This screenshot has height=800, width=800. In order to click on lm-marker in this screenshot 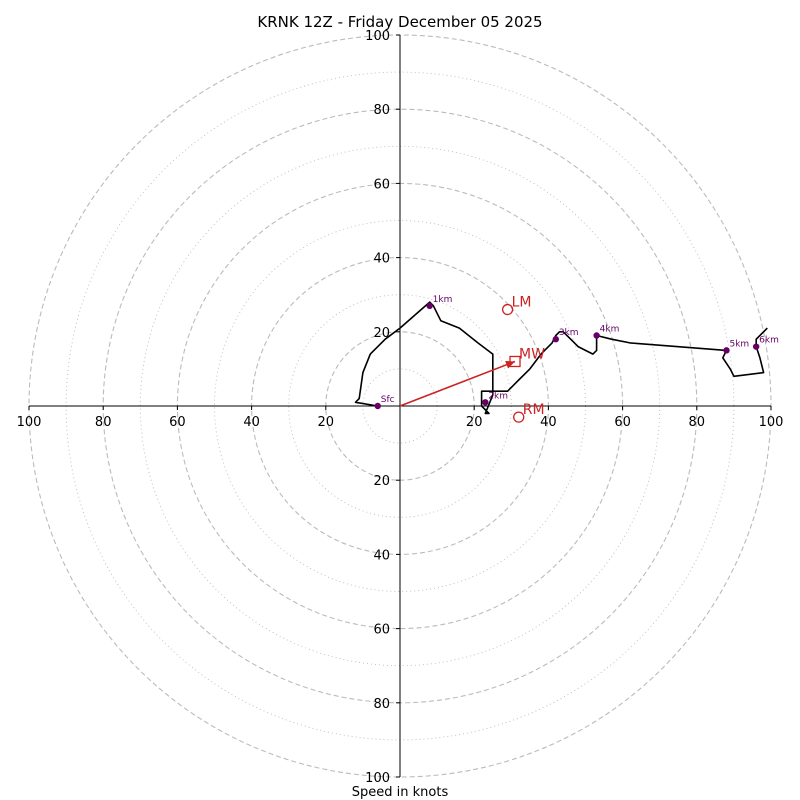, I will do `click(507, 309)`.